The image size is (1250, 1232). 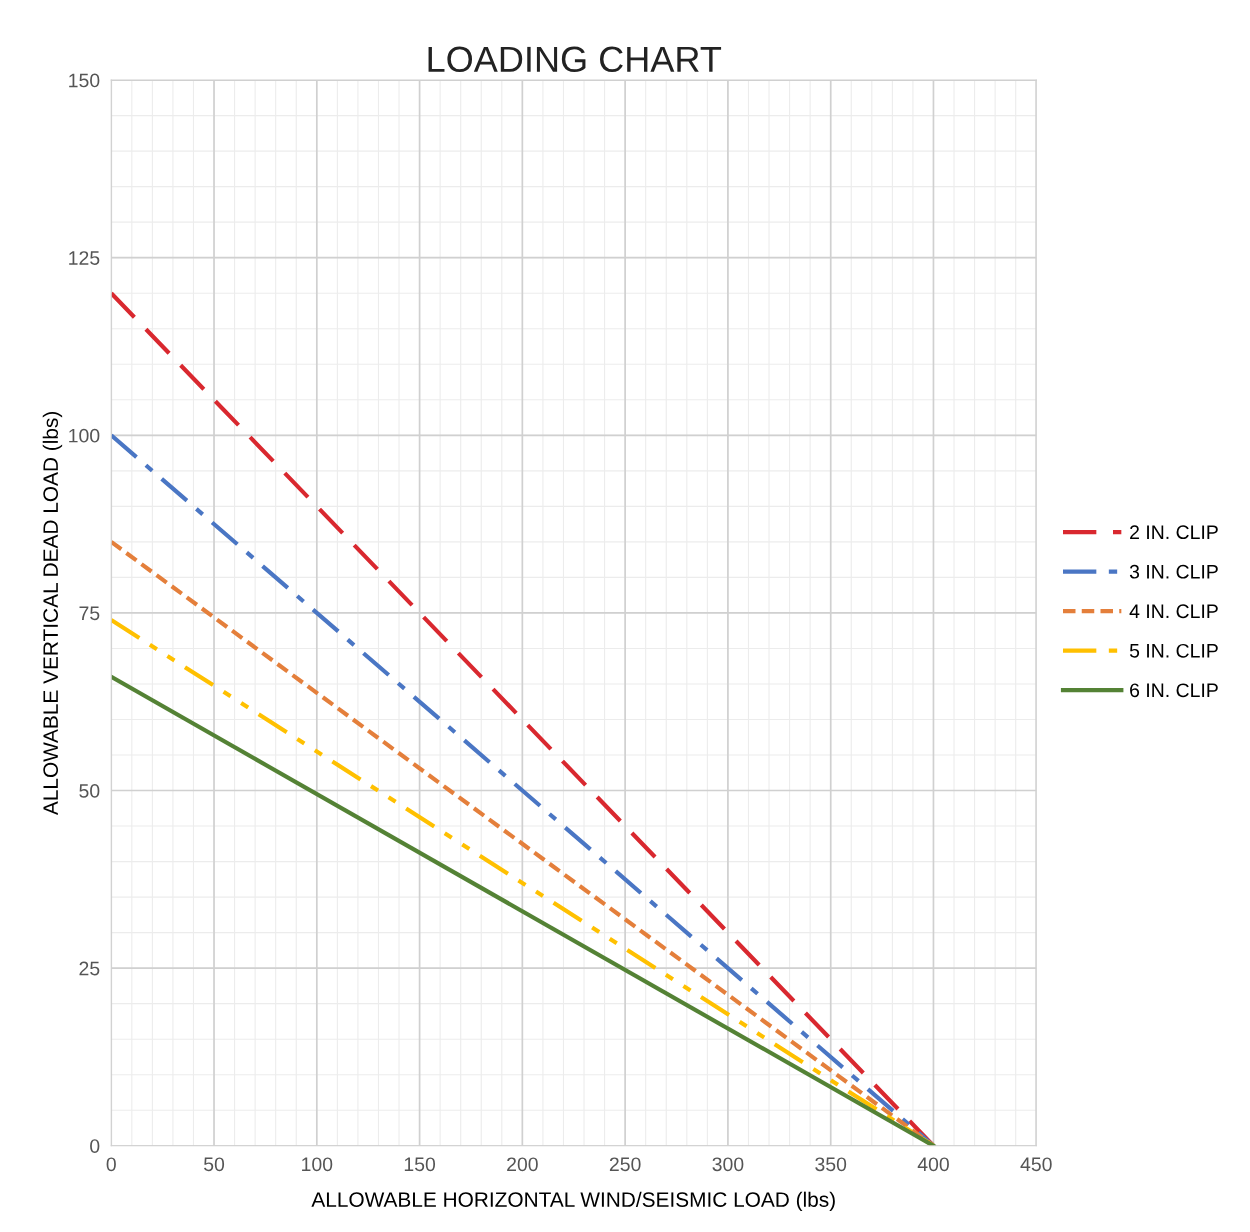 What do you see at coordinates (84, 435) in the screenshot?
I see `y-tick-label: 100` at bounding box center [84, 435].